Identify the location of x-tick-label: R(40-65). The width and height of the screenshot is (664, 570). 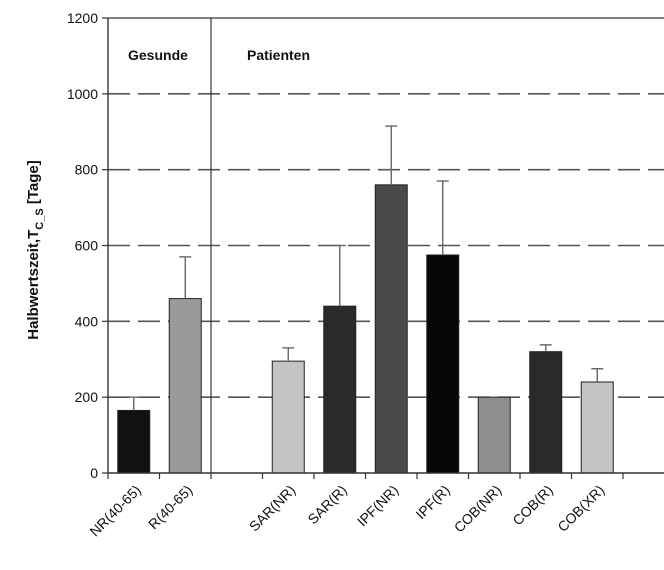
(170, 507).